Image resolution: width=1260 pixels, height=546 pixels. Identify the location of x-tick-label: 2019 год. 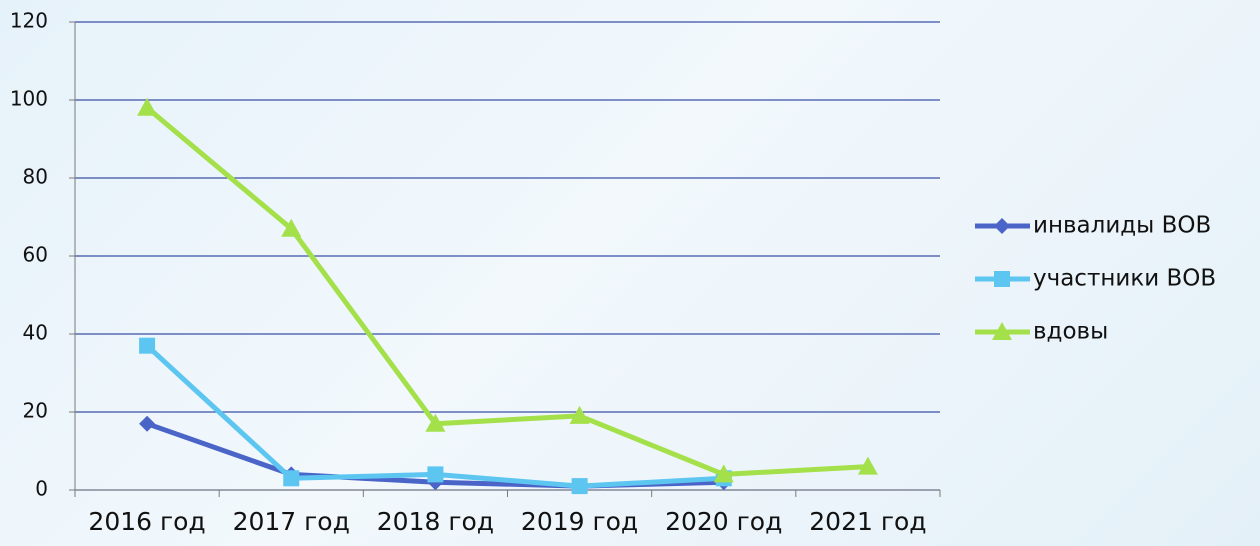
(579, 521).